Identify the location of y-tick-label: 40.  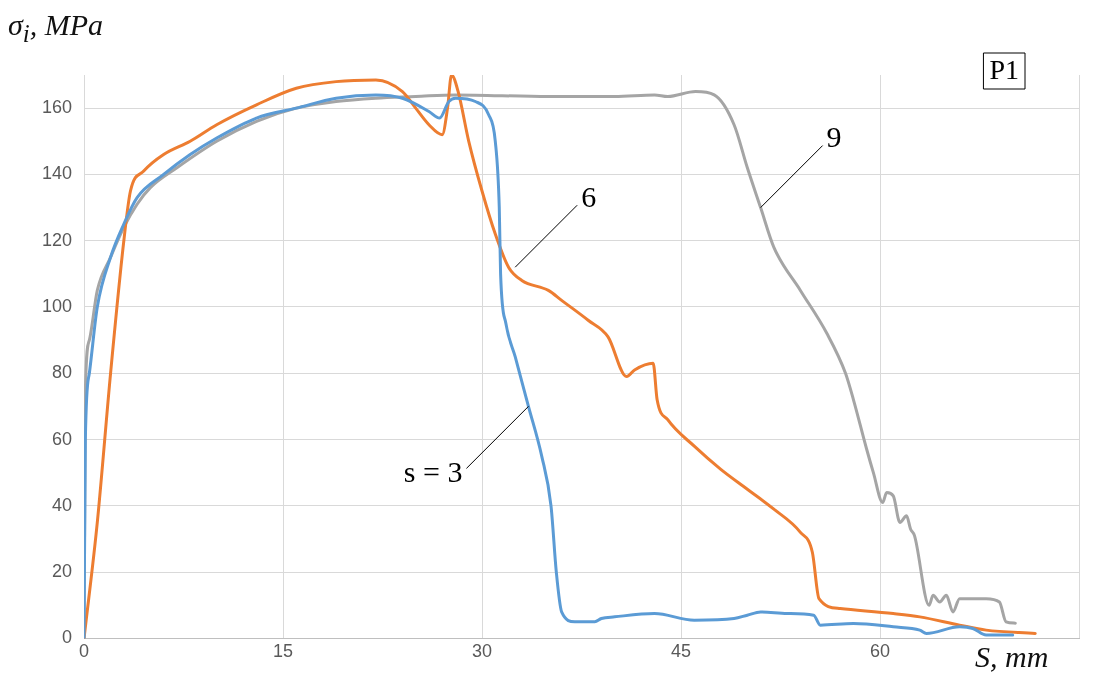
(62, 504).